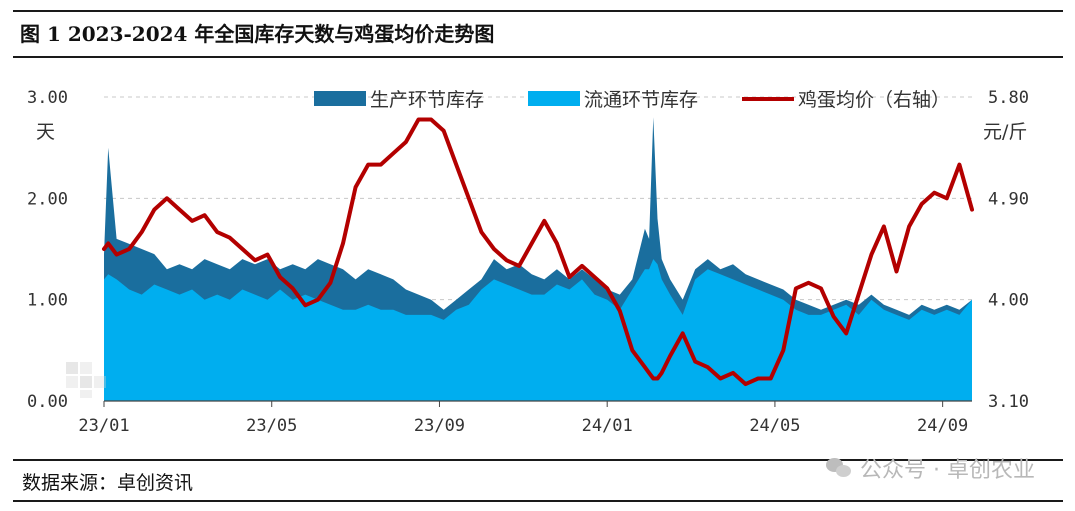 The height and width of the screenshot is (511, 1075). I want to click on watermark: 公众号 · 卓创农业, so click(930, 468).